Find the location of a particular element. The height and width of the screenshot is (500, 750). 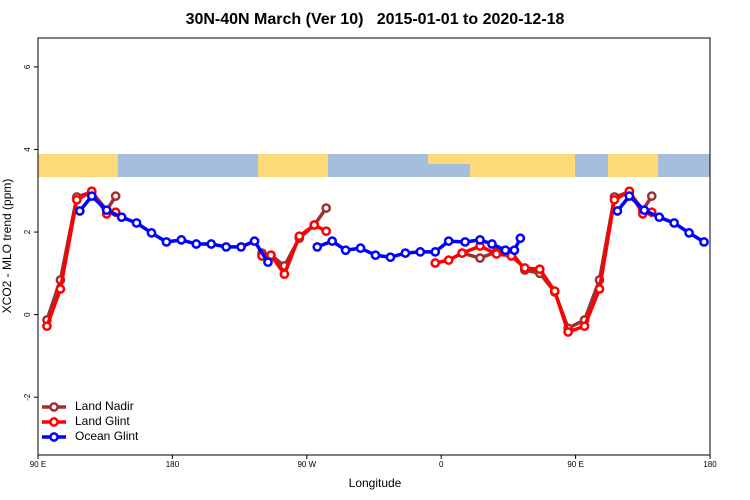

y-tick-label: 6 is located at coordinates (27, 66).